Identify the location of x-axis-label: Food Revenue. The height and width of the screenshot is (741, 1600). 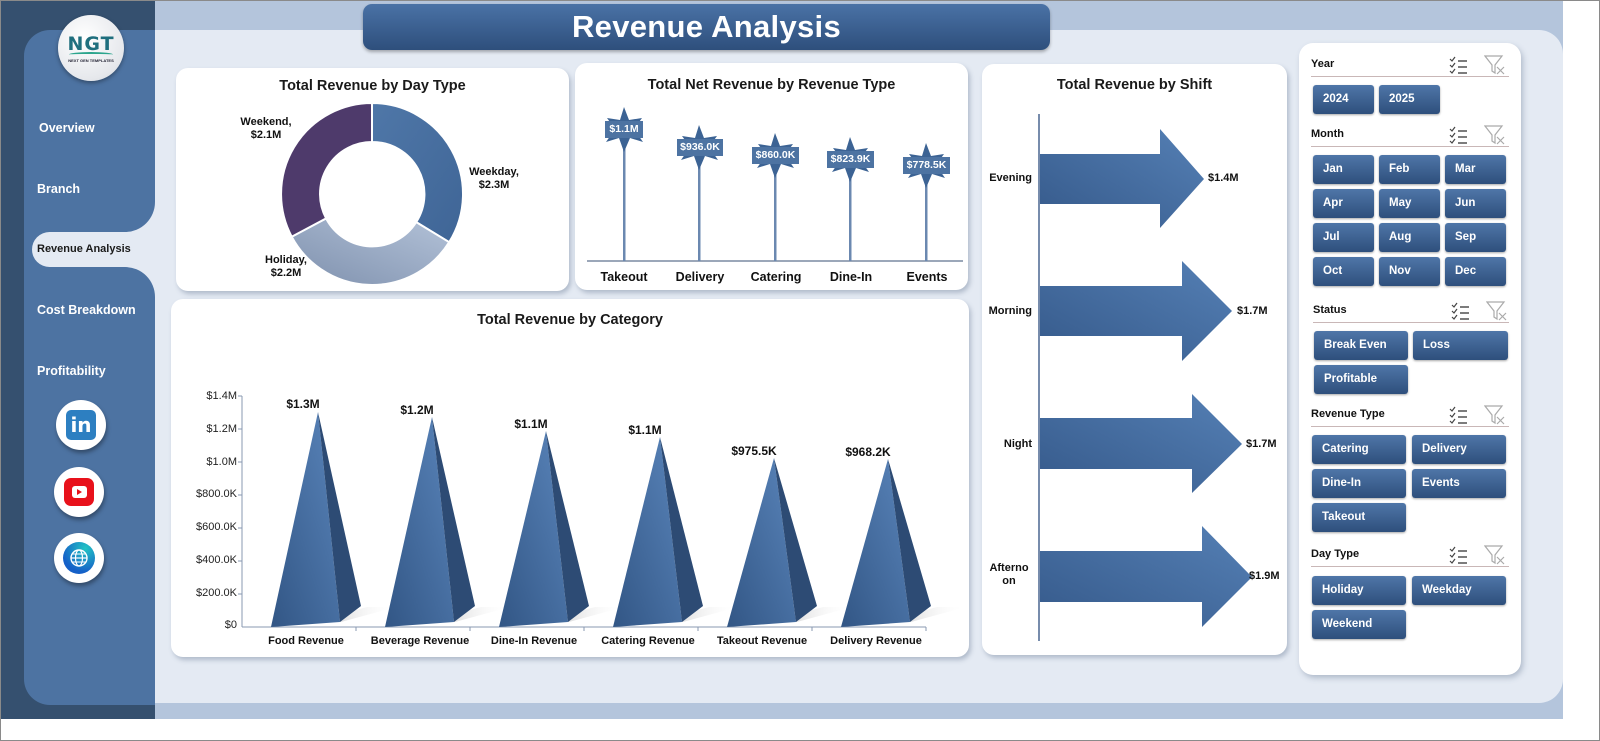
(306, 641).